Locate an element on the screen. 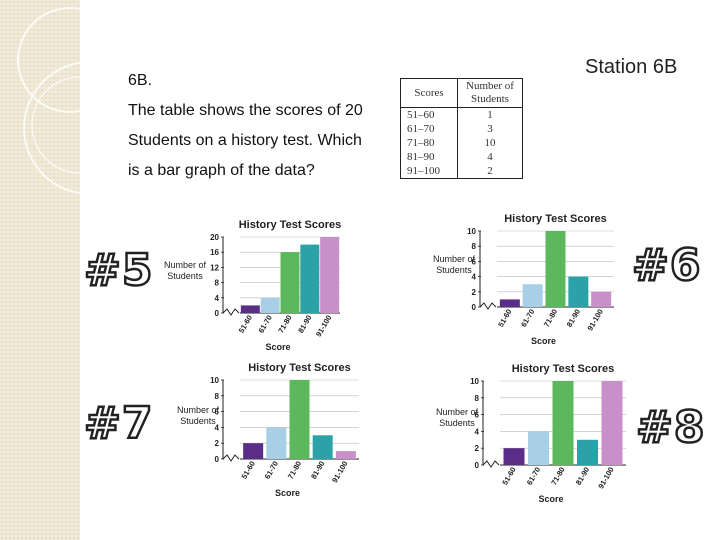 Image resolution: width=720 pixels, height=540 pixels. table-row: 61–70 3 is located at coordinates (461, 129).